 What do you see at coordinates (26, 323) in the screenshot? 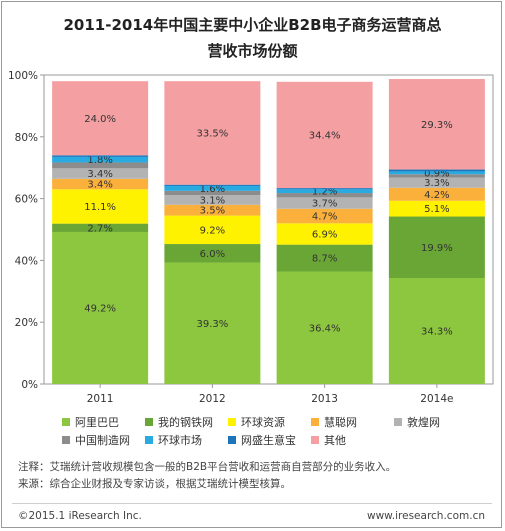
I see `y-tick-label: 20%` at bounding box center [26, 323].